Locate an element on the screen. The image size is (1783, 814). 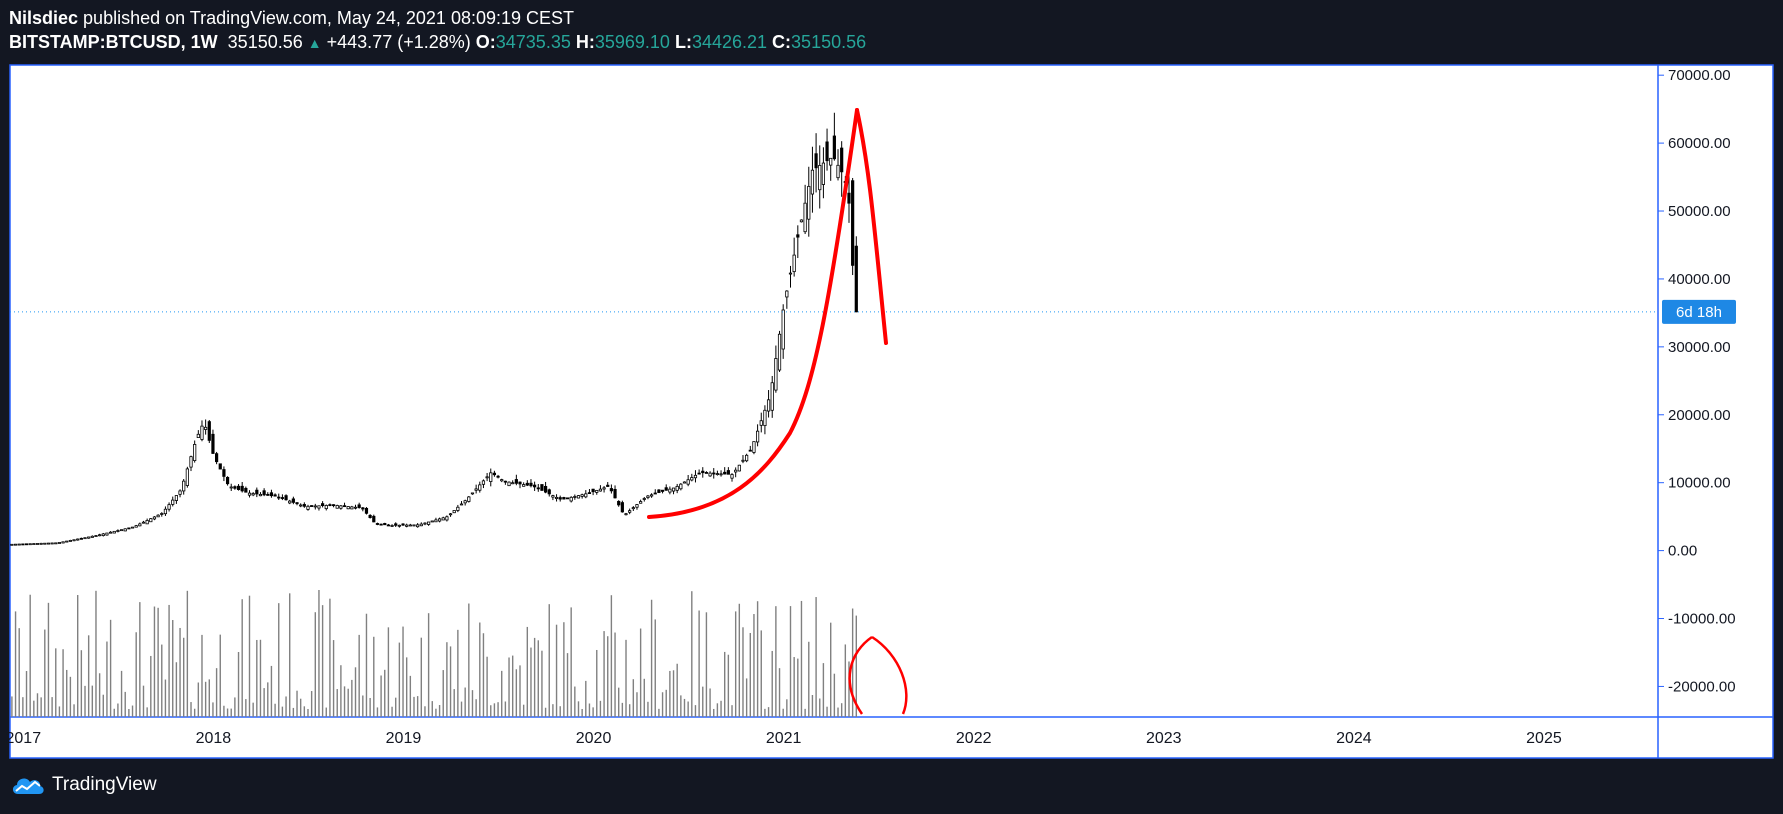
x-tick-label: 2021 is located at coordinates (784, 738).